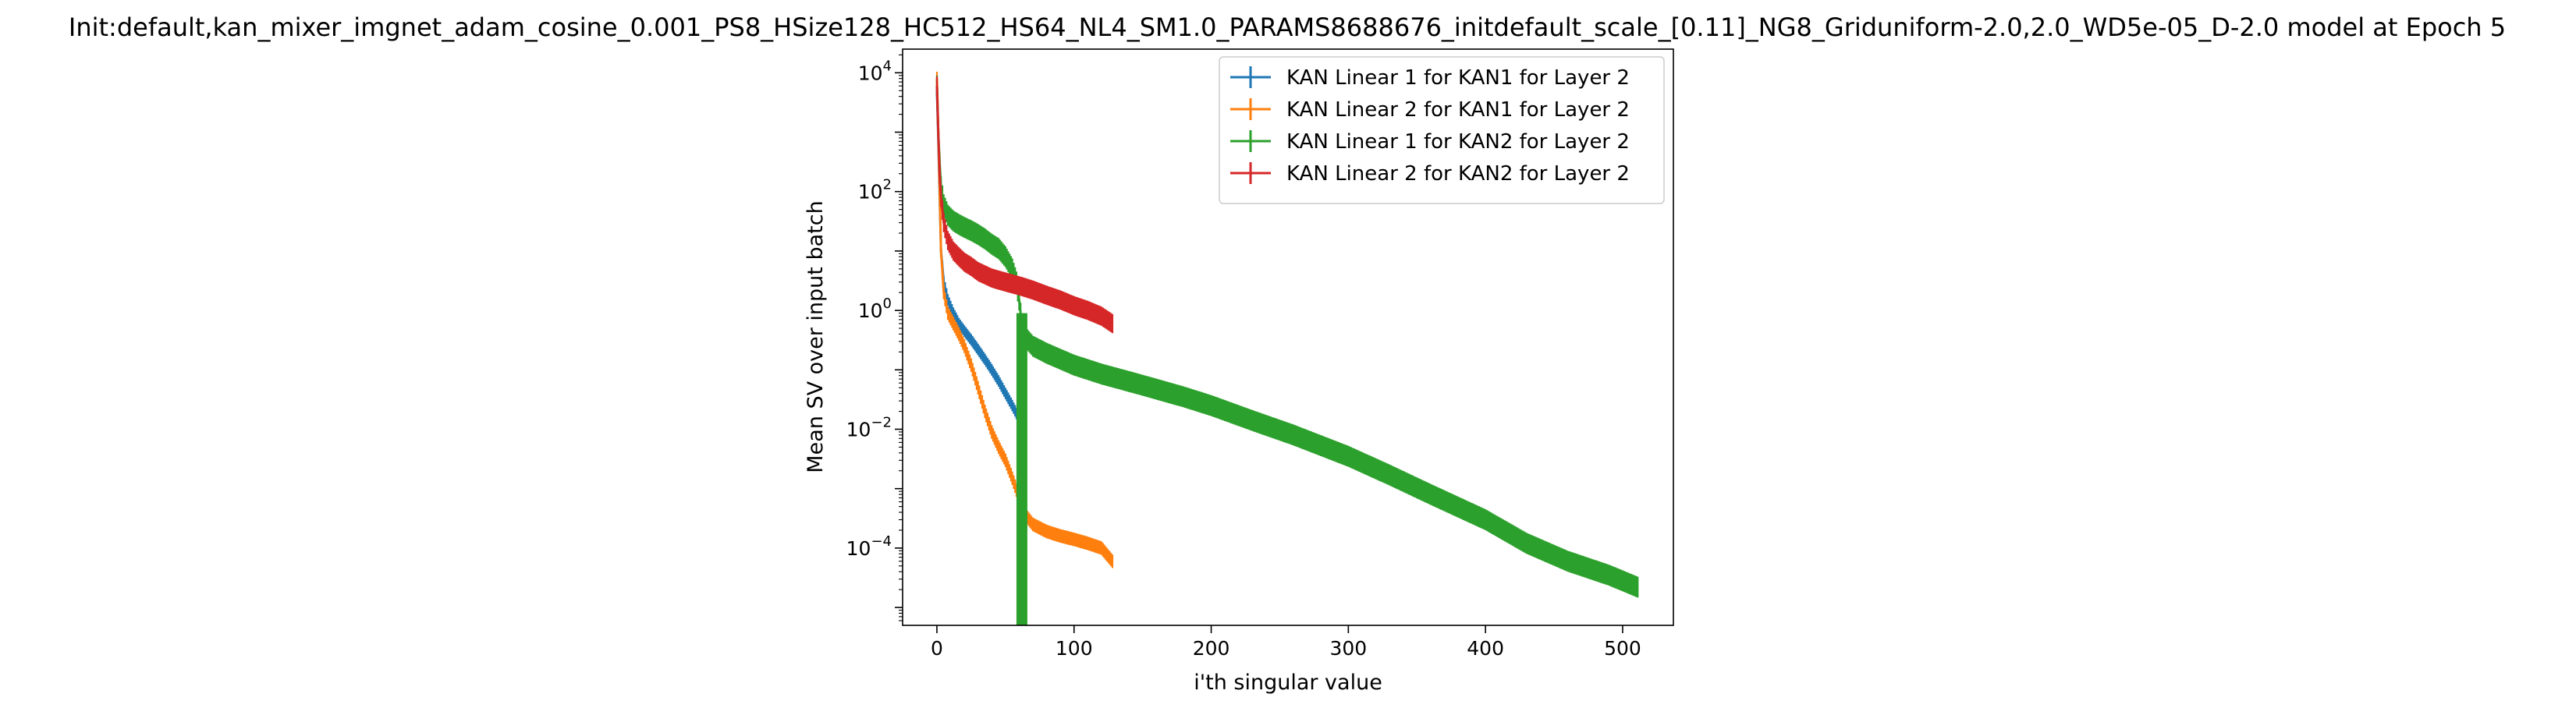 The image size is (2576, 708). I want to click on series-4-line, so click(1024, 205).